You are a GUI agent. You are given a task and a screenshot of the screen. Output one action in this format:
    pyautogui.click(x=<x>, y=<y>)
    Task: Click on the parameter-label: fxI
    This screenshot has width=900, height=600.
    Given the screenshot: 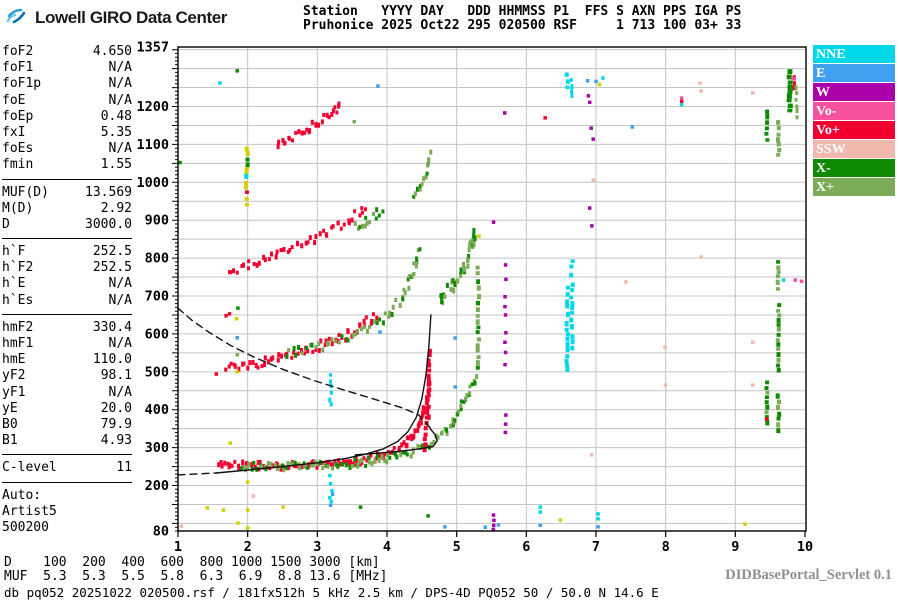 What is the action you would take?
    pyautogui.click(x=14, y=132)
    